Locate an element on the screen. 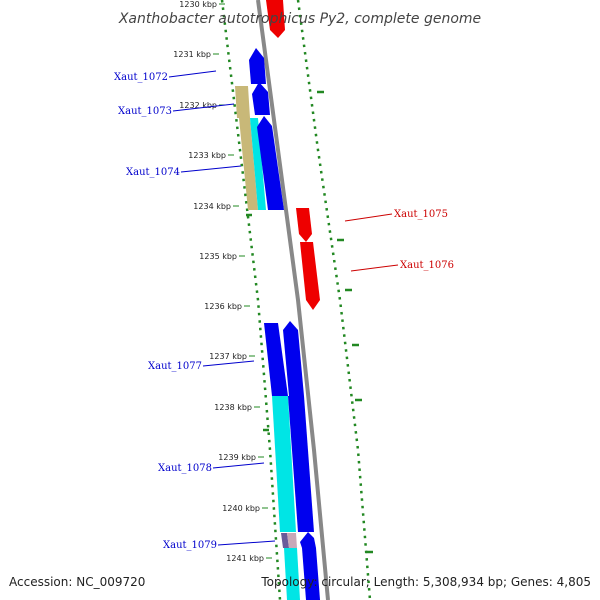 The width and height of the screenshot is (600, 600). kbp-tick-label: 1234 kbp is located at coordinates (212, 206).